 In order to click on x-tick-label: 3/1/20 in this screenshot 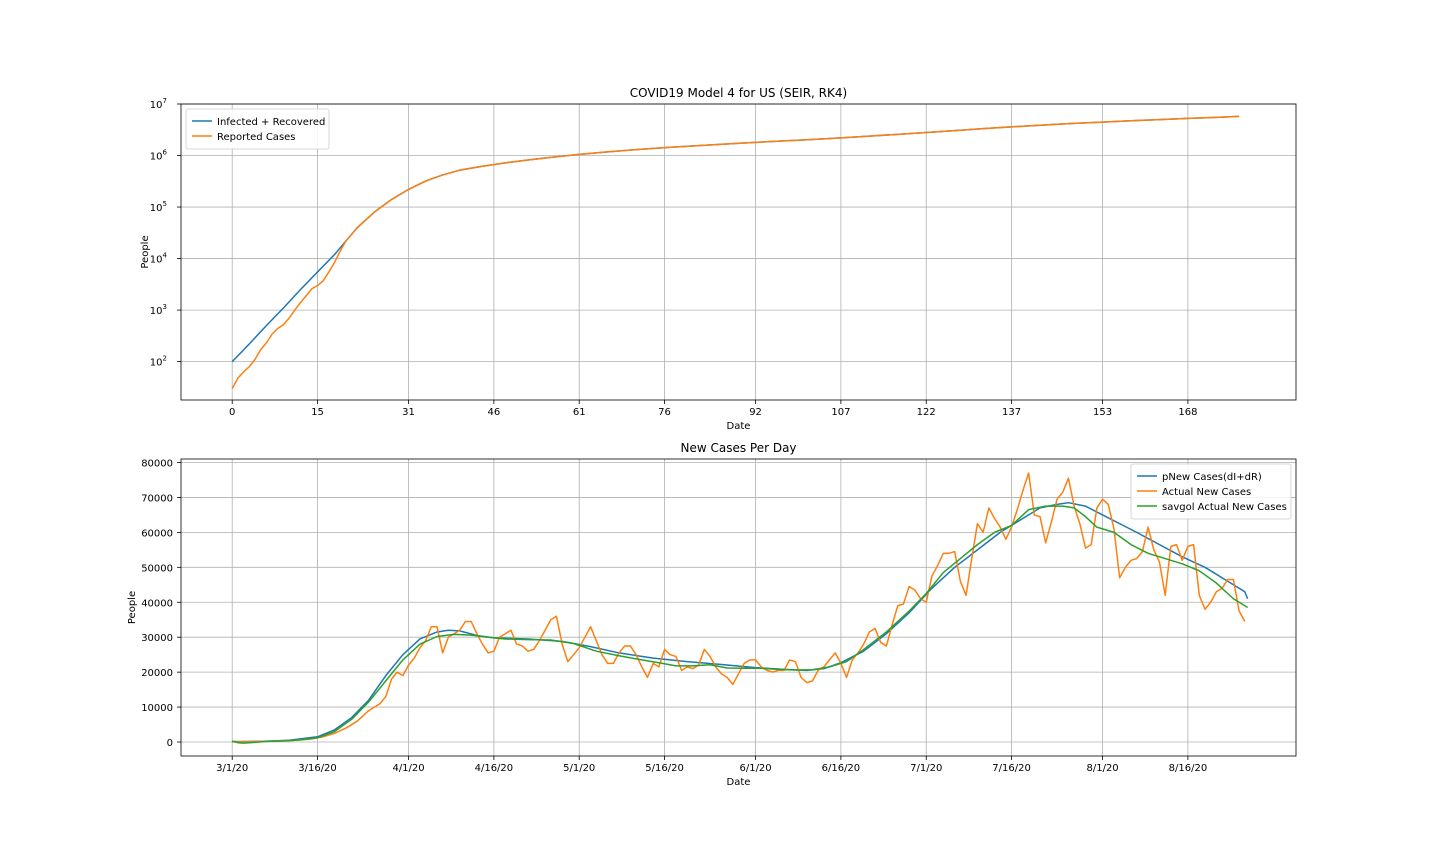, I will do `click(232, 768)`.